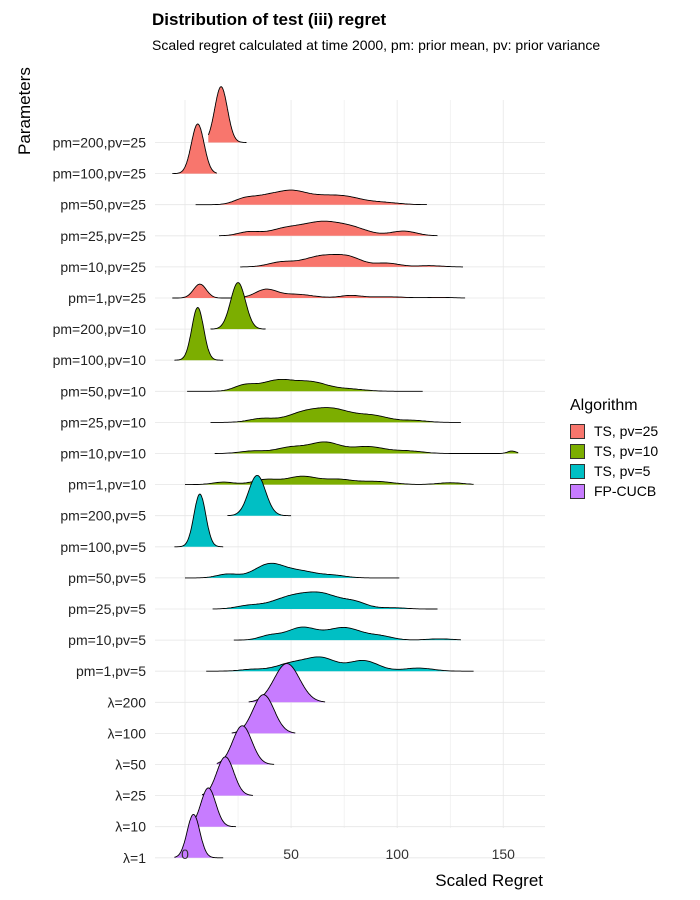  What do you see at coordinates (100, 360) in the screenshot?
I see `y-tick-label: pm=100,pv=10` at bounding box center [100, 360].